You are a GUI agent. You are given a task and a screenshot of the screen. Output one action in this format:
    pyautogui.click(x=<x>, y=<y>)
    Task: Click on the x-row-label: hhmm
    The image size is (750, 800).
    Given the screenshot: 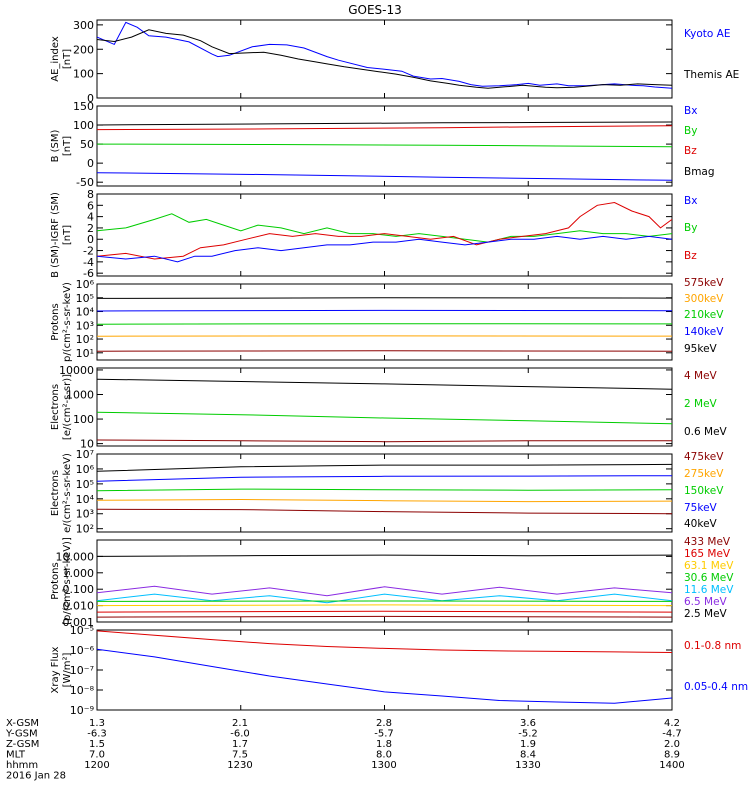 What is the action you would take?
    pyautogui.click(x=22, y=765)
    